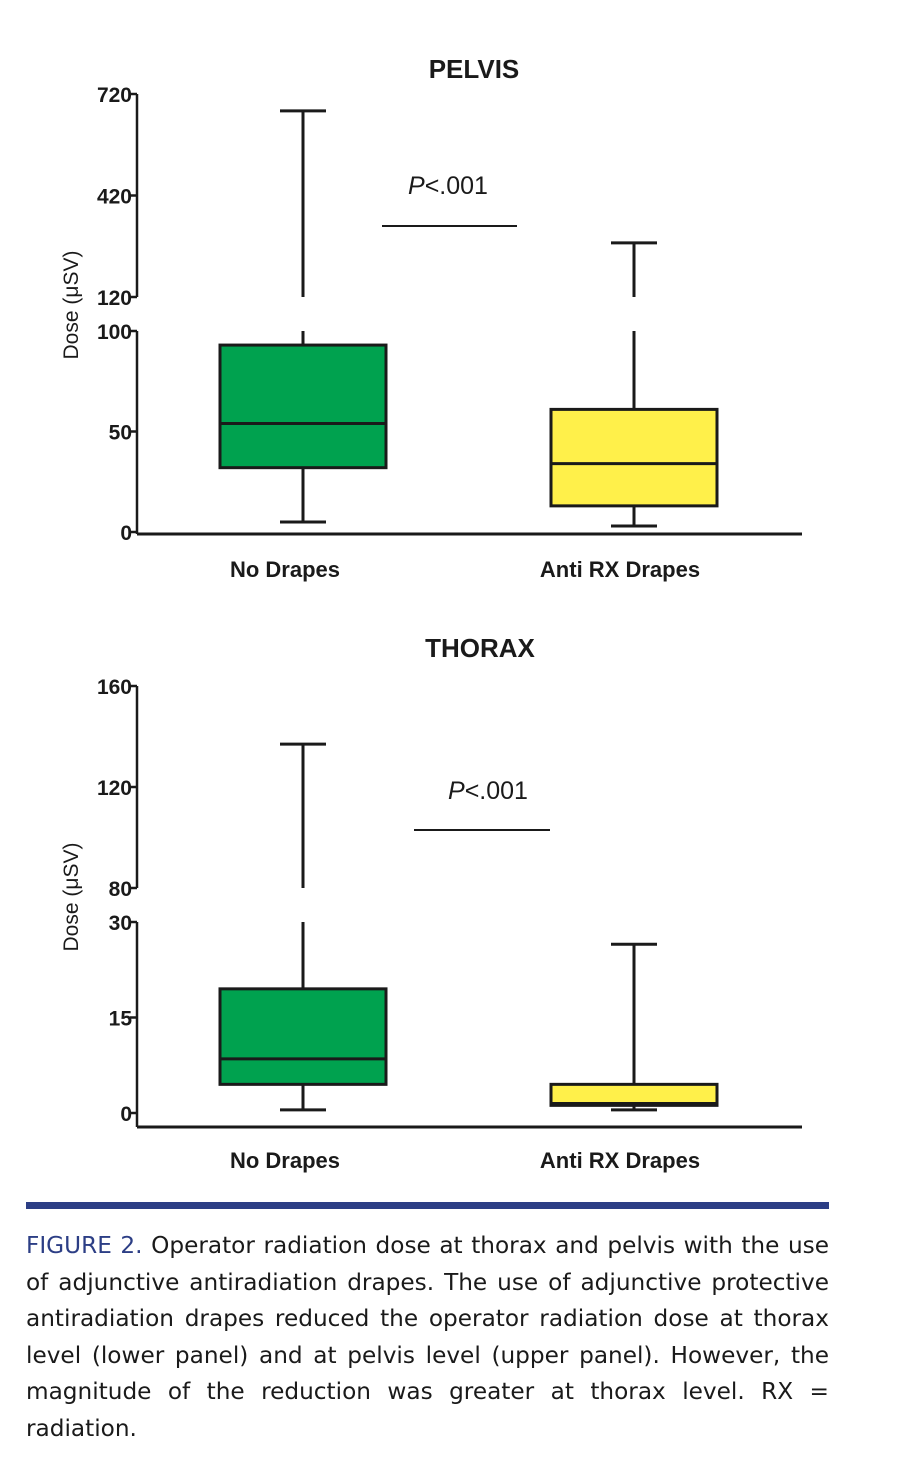 The width and height of the screenshot is (914, 1466). I want to click on p1-tick-label-upper-2: 160, so click(114, 687).